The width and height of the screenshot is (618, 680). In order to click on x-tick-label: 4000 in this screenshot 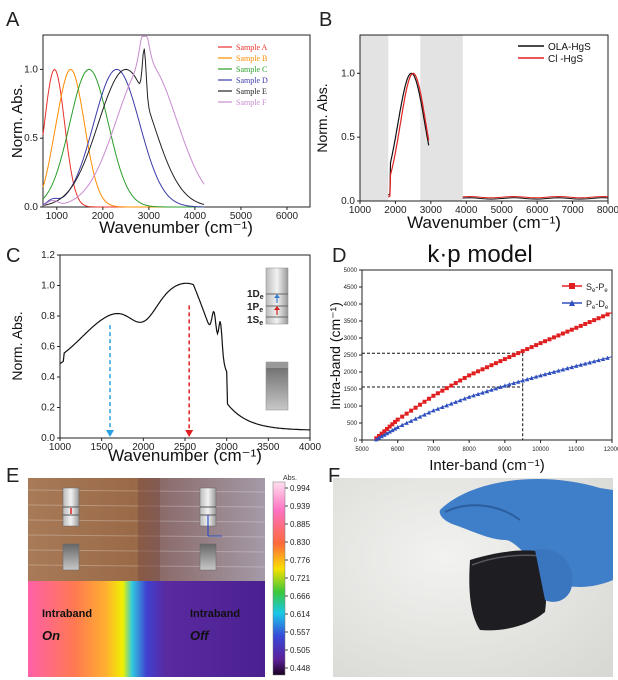, I will do `click(195, 216)`.